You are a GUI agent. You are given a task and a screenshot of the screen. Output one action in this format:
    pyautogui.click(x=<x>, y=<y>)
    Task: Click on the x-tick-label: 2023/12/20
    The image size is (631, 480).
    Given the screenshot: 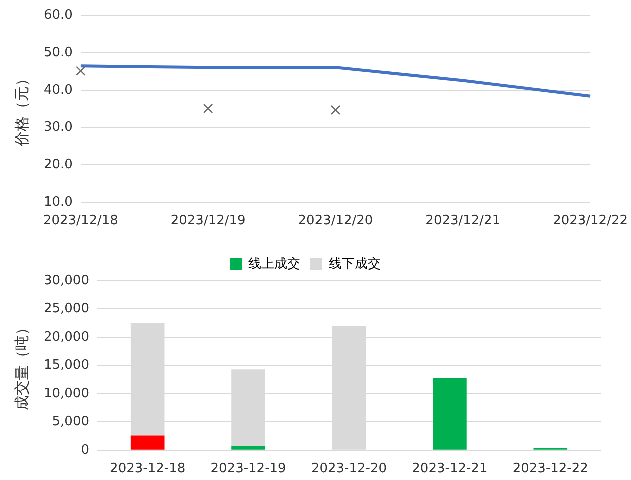 What is the action you would take?
    pyautogui.click(x=336, y=221)
    